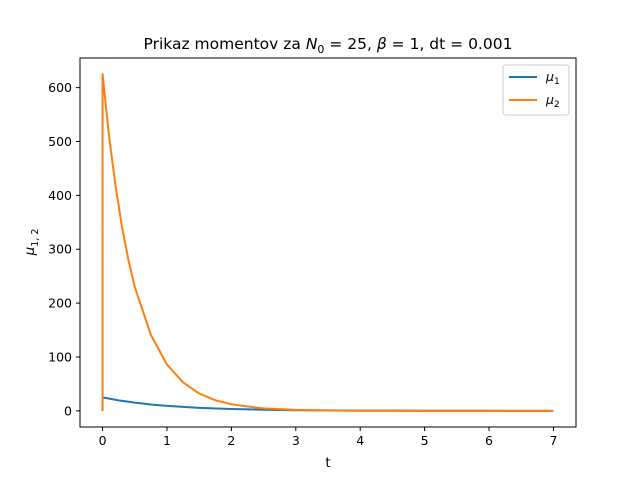  Describe the element at coordinates (425, 440) in the screenshot. I see `x-tick-label: 5` at that location.